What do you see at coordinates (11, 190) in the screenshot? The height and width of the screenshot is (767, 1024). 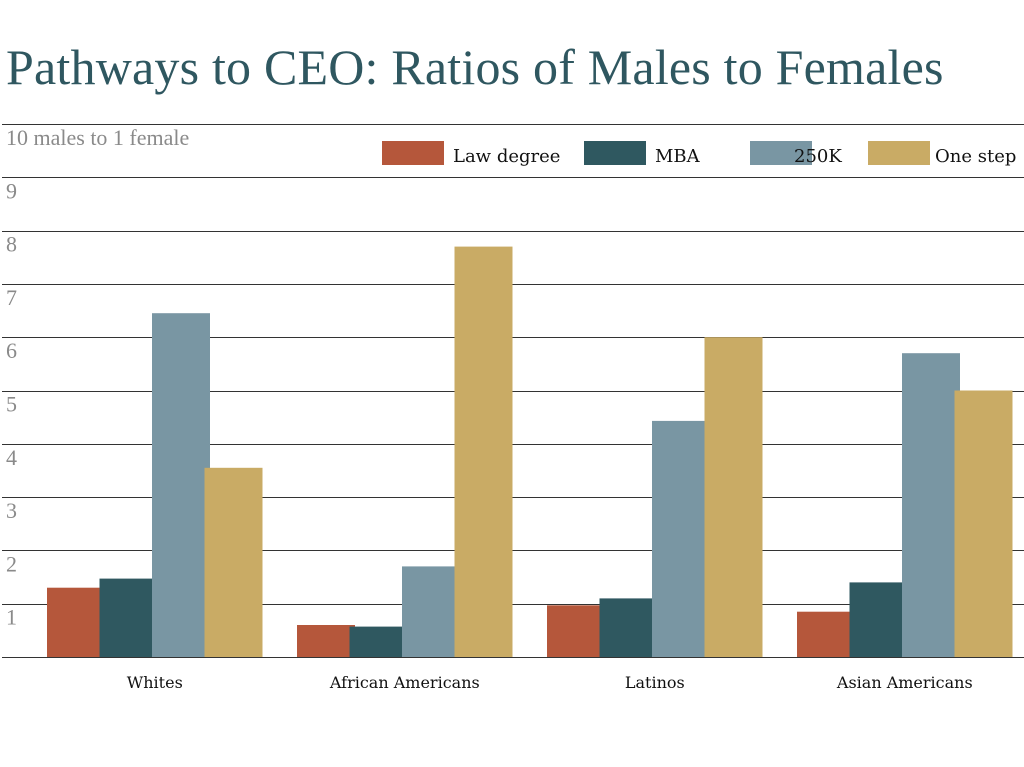 I see `y-tick-label: 9` at bounding box center [11, 190].